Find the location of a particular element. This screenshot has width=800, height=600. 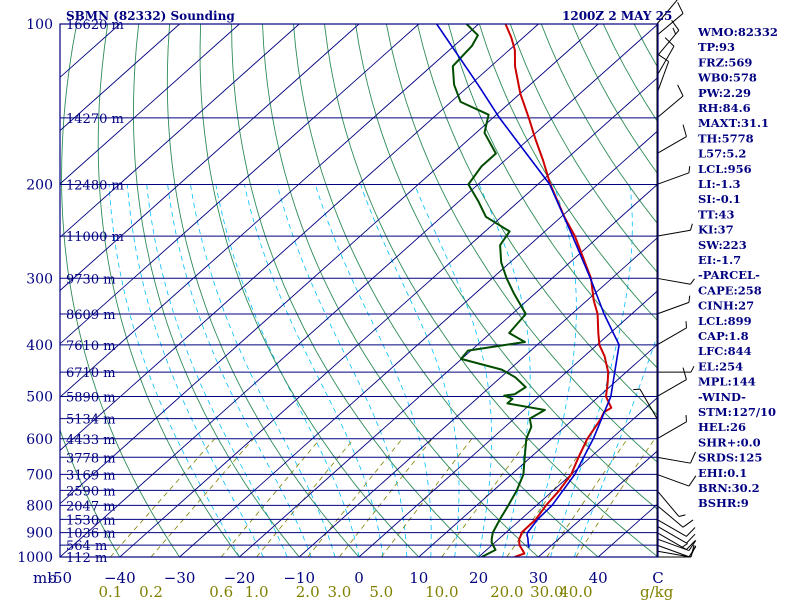

height-label: 9730 m is located at coordinates (91, 279).